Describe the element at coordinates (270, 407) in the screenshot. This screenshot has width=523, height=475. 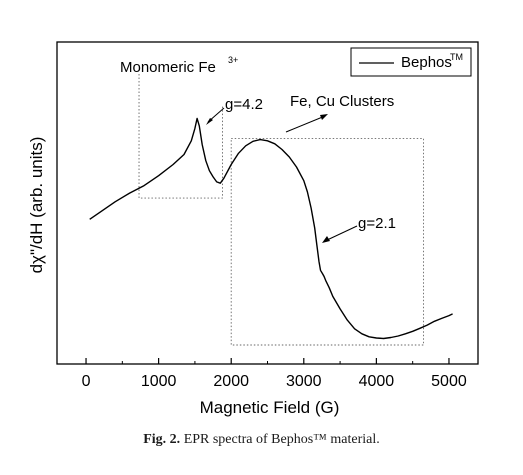
I see `x-axis-label: Magnetic Field (G)` at that location.